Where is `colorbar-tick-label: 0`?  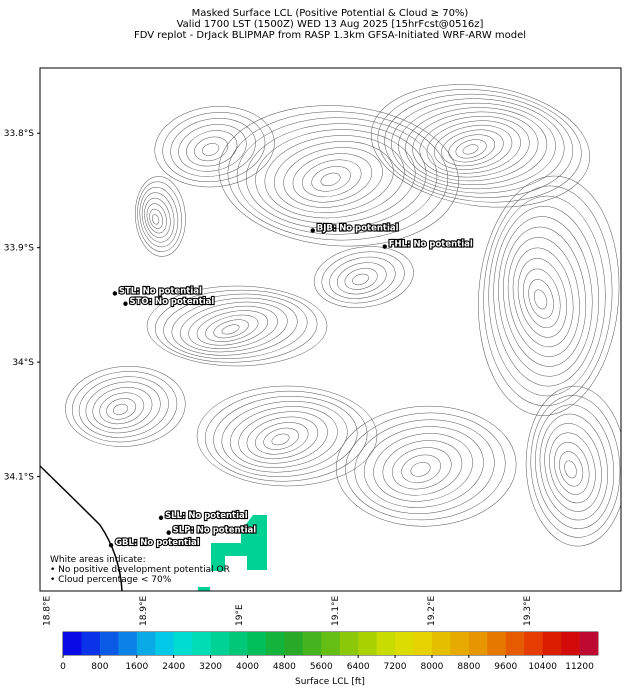 colorbar-tick-label: 0 is located at coordinates (63, 667).